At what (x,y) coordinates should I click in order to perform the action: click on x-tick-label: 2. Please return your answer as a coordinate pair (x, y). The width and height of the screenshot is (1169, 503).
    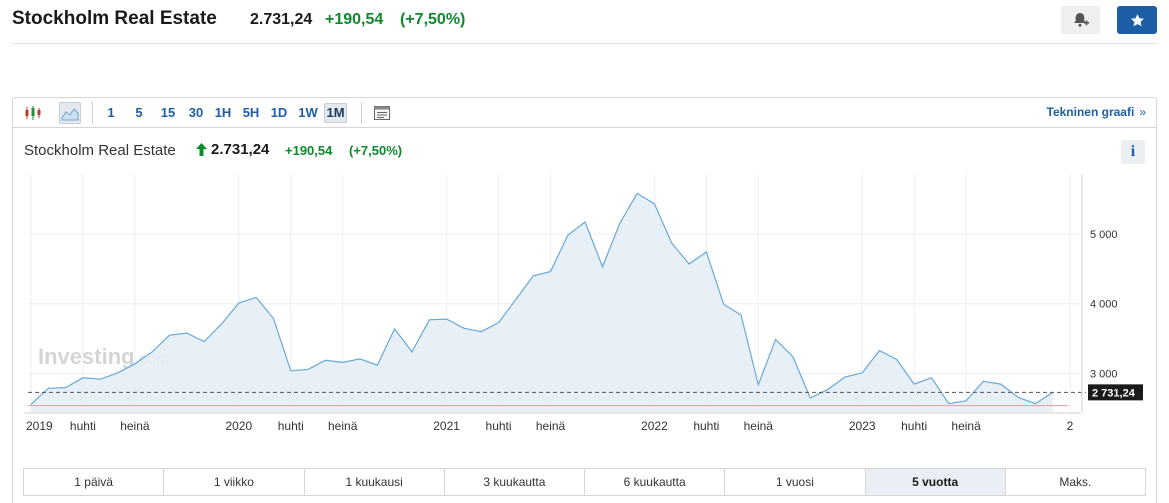
    Looking at the image, I should click on (1070, 426).